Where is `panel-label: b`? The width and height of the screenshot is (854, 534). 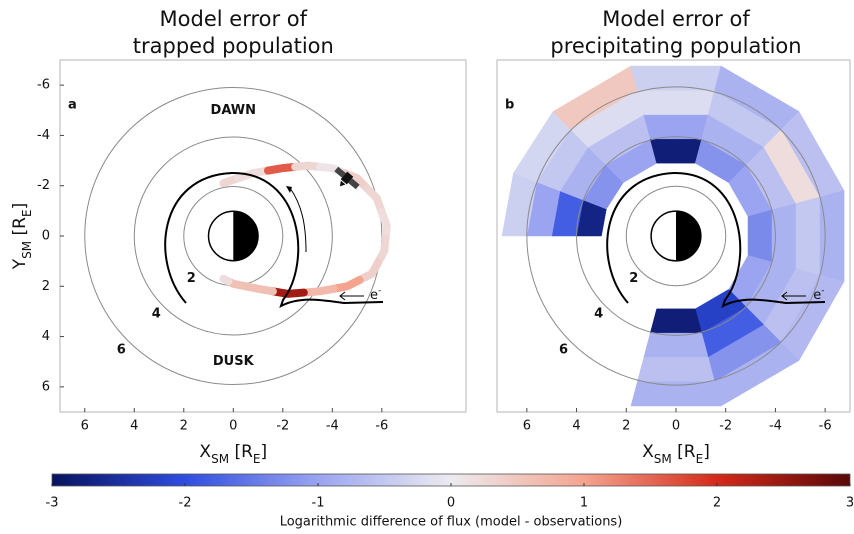 panel-label: b is located at coordinates (509, 105).